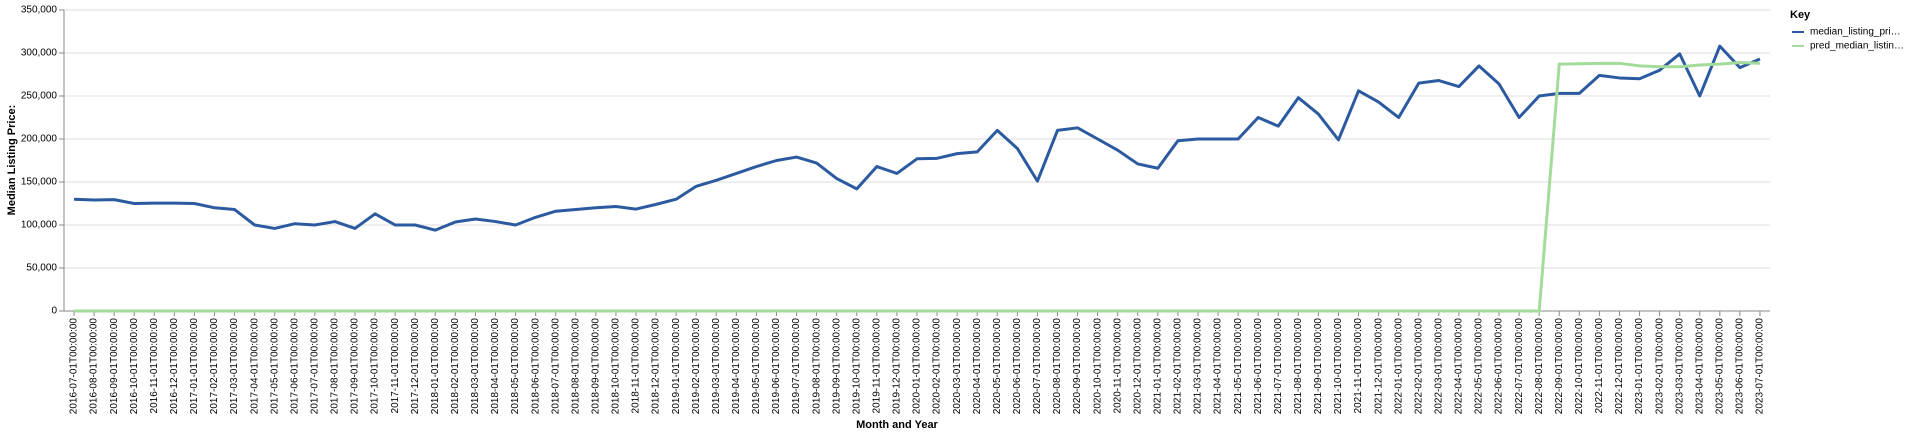 The image size is (1920, 434). I want to click on x-tick-label: 2020-10-01T00:00:00, so click(1097, 366).